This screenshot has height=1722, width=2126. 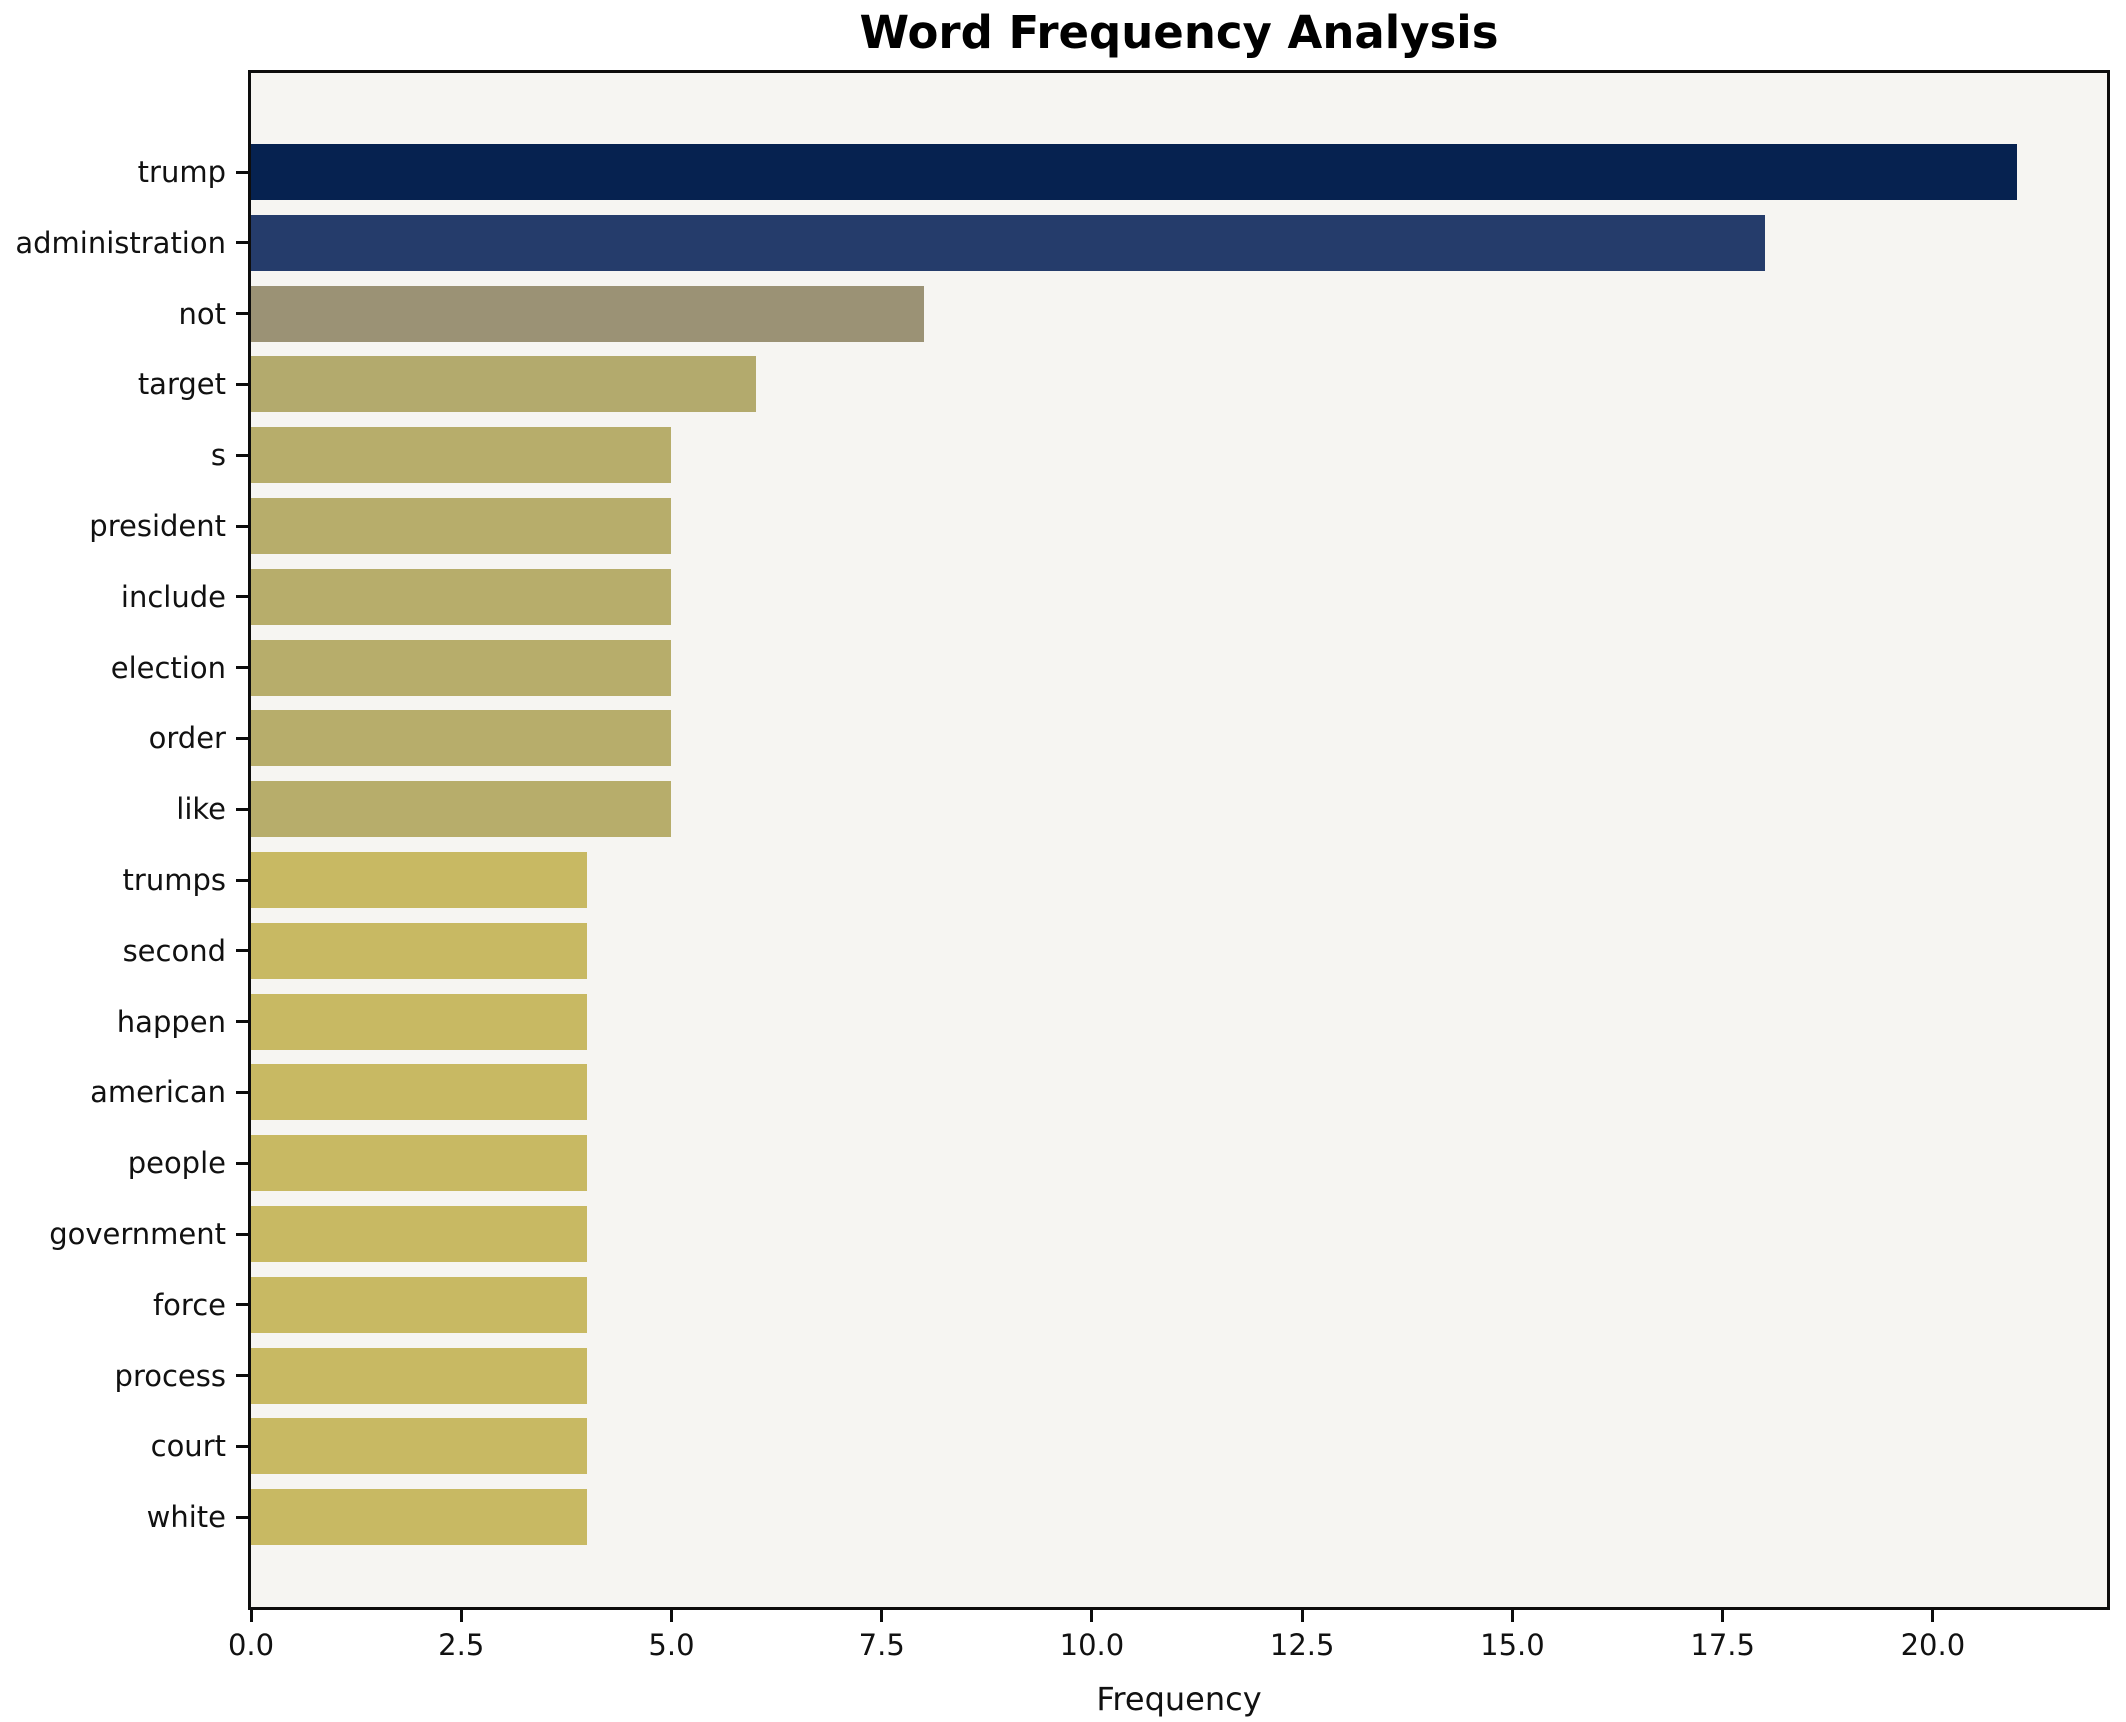 I want to click on bar-target, so click(x=503, y=384).